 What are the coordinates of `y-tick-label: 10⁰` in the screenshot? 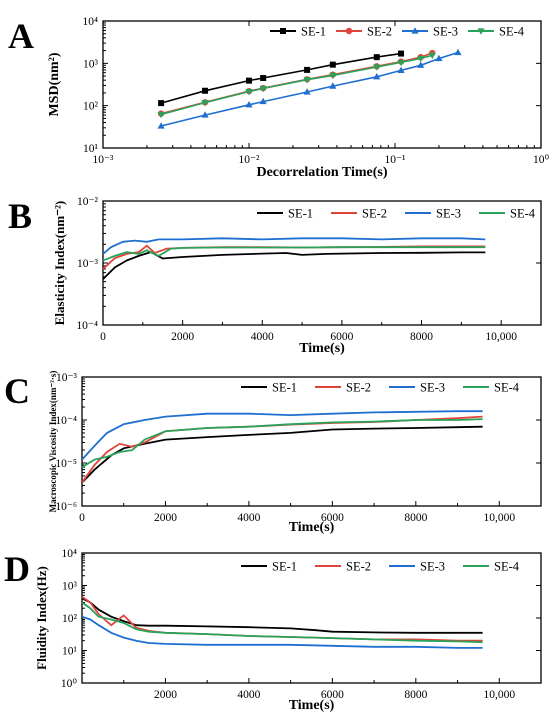 It's located at (69, 684).